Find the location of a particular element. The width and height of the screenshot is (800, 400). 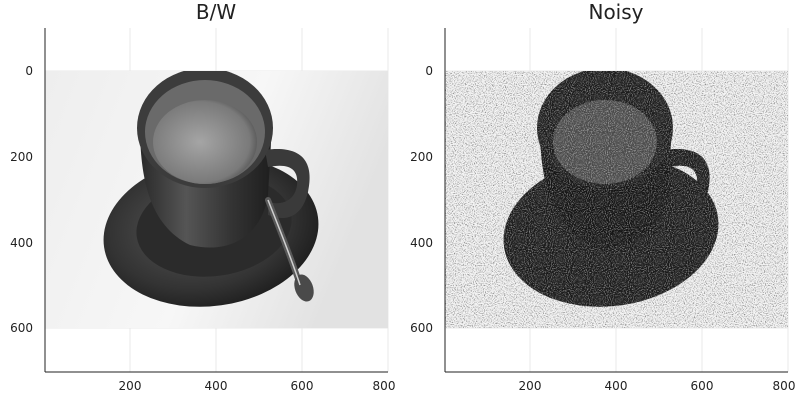

y-tick-labels-noisy: 0 200 400 600 is located at coordinates (421, 199).